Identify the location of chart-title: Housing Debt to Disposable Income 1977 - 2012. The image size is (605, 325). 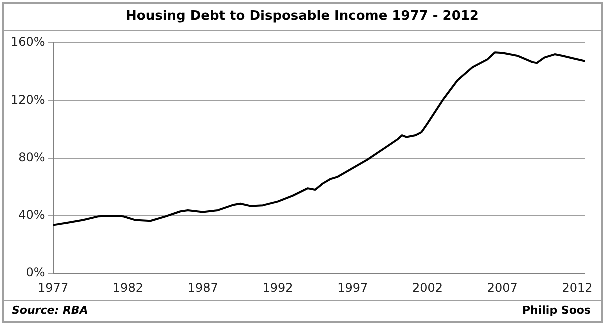
(302, 17).